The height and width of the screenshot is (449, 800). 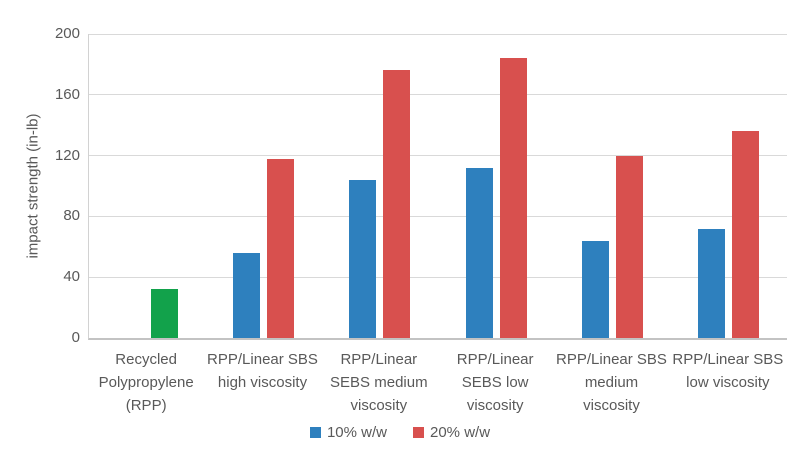 I want to click on legend-item: 20% w/w, so click(x=451, y=432).